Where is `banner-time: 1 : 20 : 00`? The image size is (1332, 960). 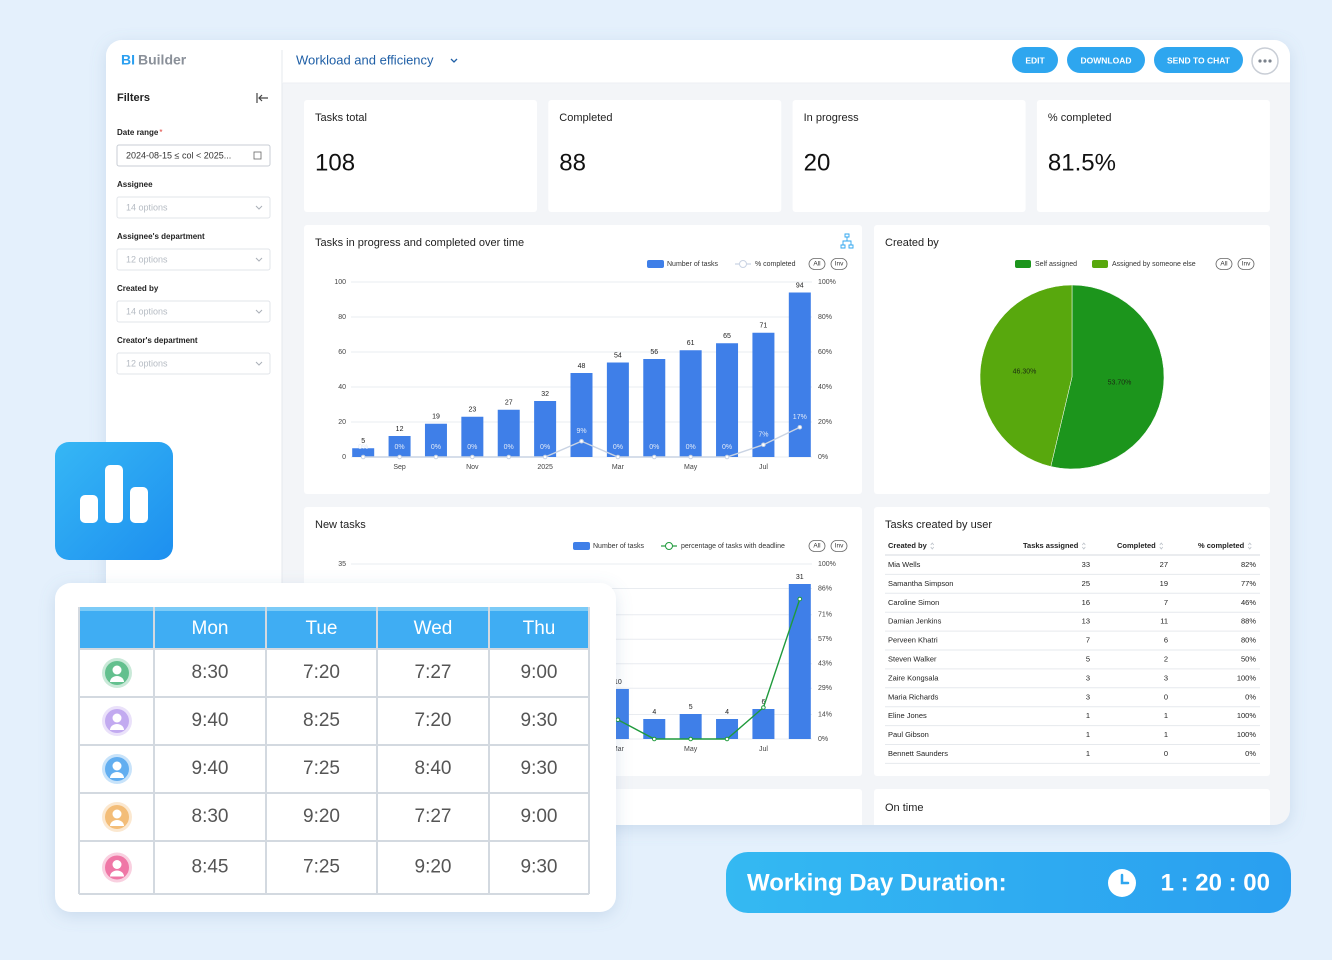 banner-time: 1 : 20 : 00 is located at coordinates (1215, 882).